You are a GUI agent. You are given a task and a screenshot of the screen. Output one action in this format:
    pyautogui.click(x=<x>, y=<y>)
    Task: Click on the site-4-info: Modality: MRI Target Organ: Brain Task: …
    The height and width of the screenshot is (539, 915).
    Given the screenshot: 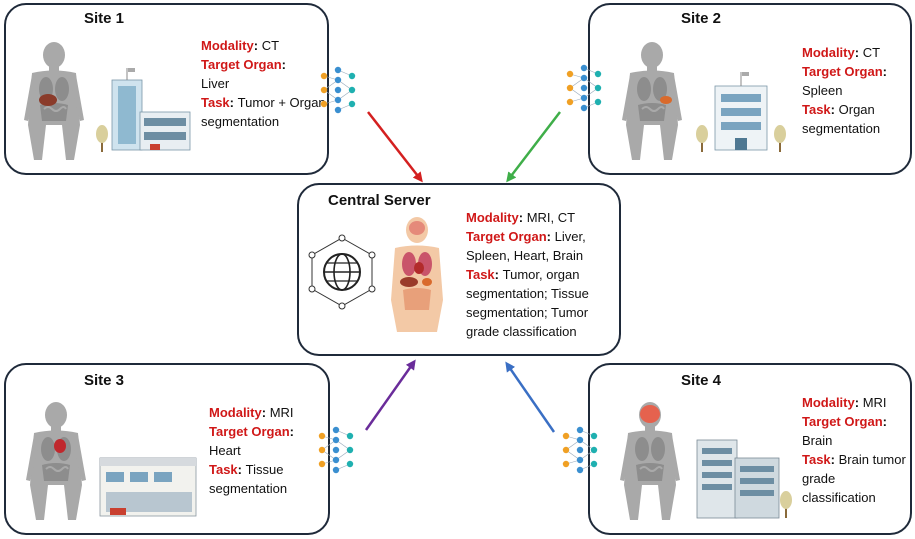 What is the action you would take?
    pyautogui.click(x=854, y=450)
    